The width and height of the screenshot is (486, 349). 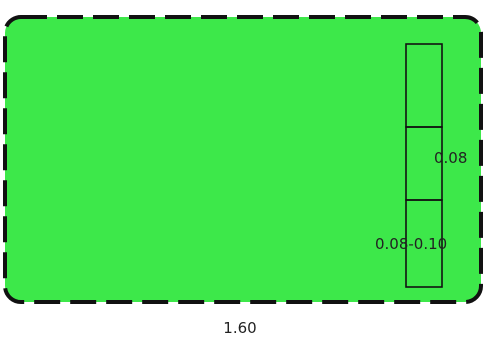 I want to click on segment-middle-label: 0.08, so click(x=450, y=158).